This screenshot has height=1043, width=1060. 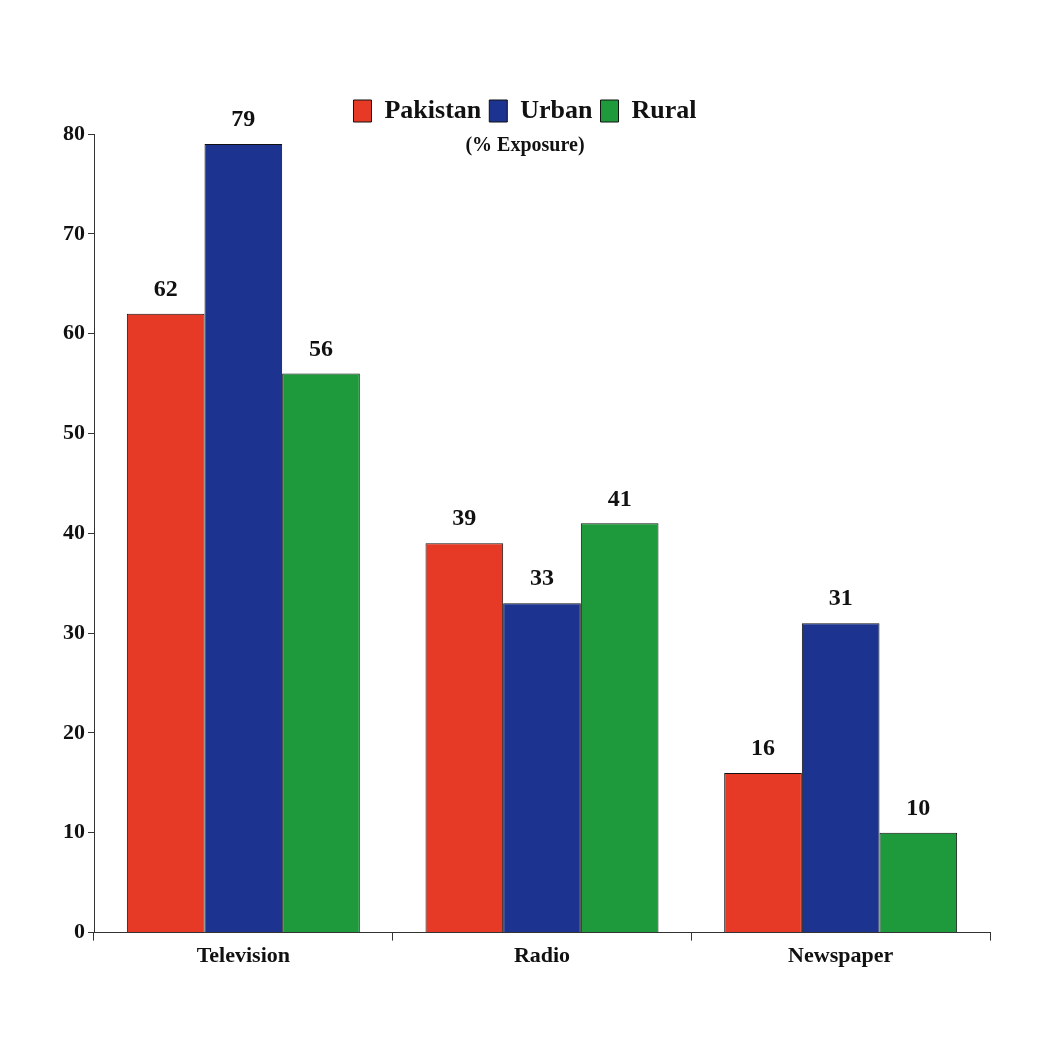 What do you see at coordinates (525, 145) in the screenshot?
I see `annotation: (% Exposure)` at bounding box center [525, 145].